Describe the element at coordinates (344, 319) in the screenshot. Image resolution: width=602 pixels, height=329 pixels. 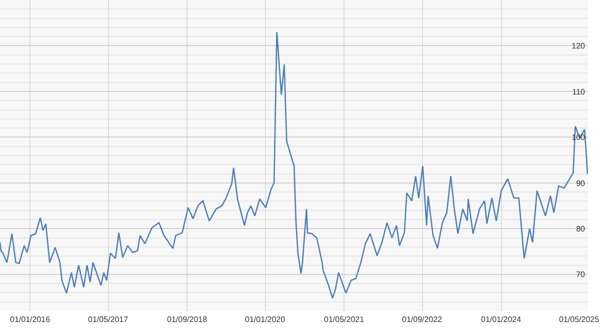
I see `x-tick-label: 01/05/2021` at that location.